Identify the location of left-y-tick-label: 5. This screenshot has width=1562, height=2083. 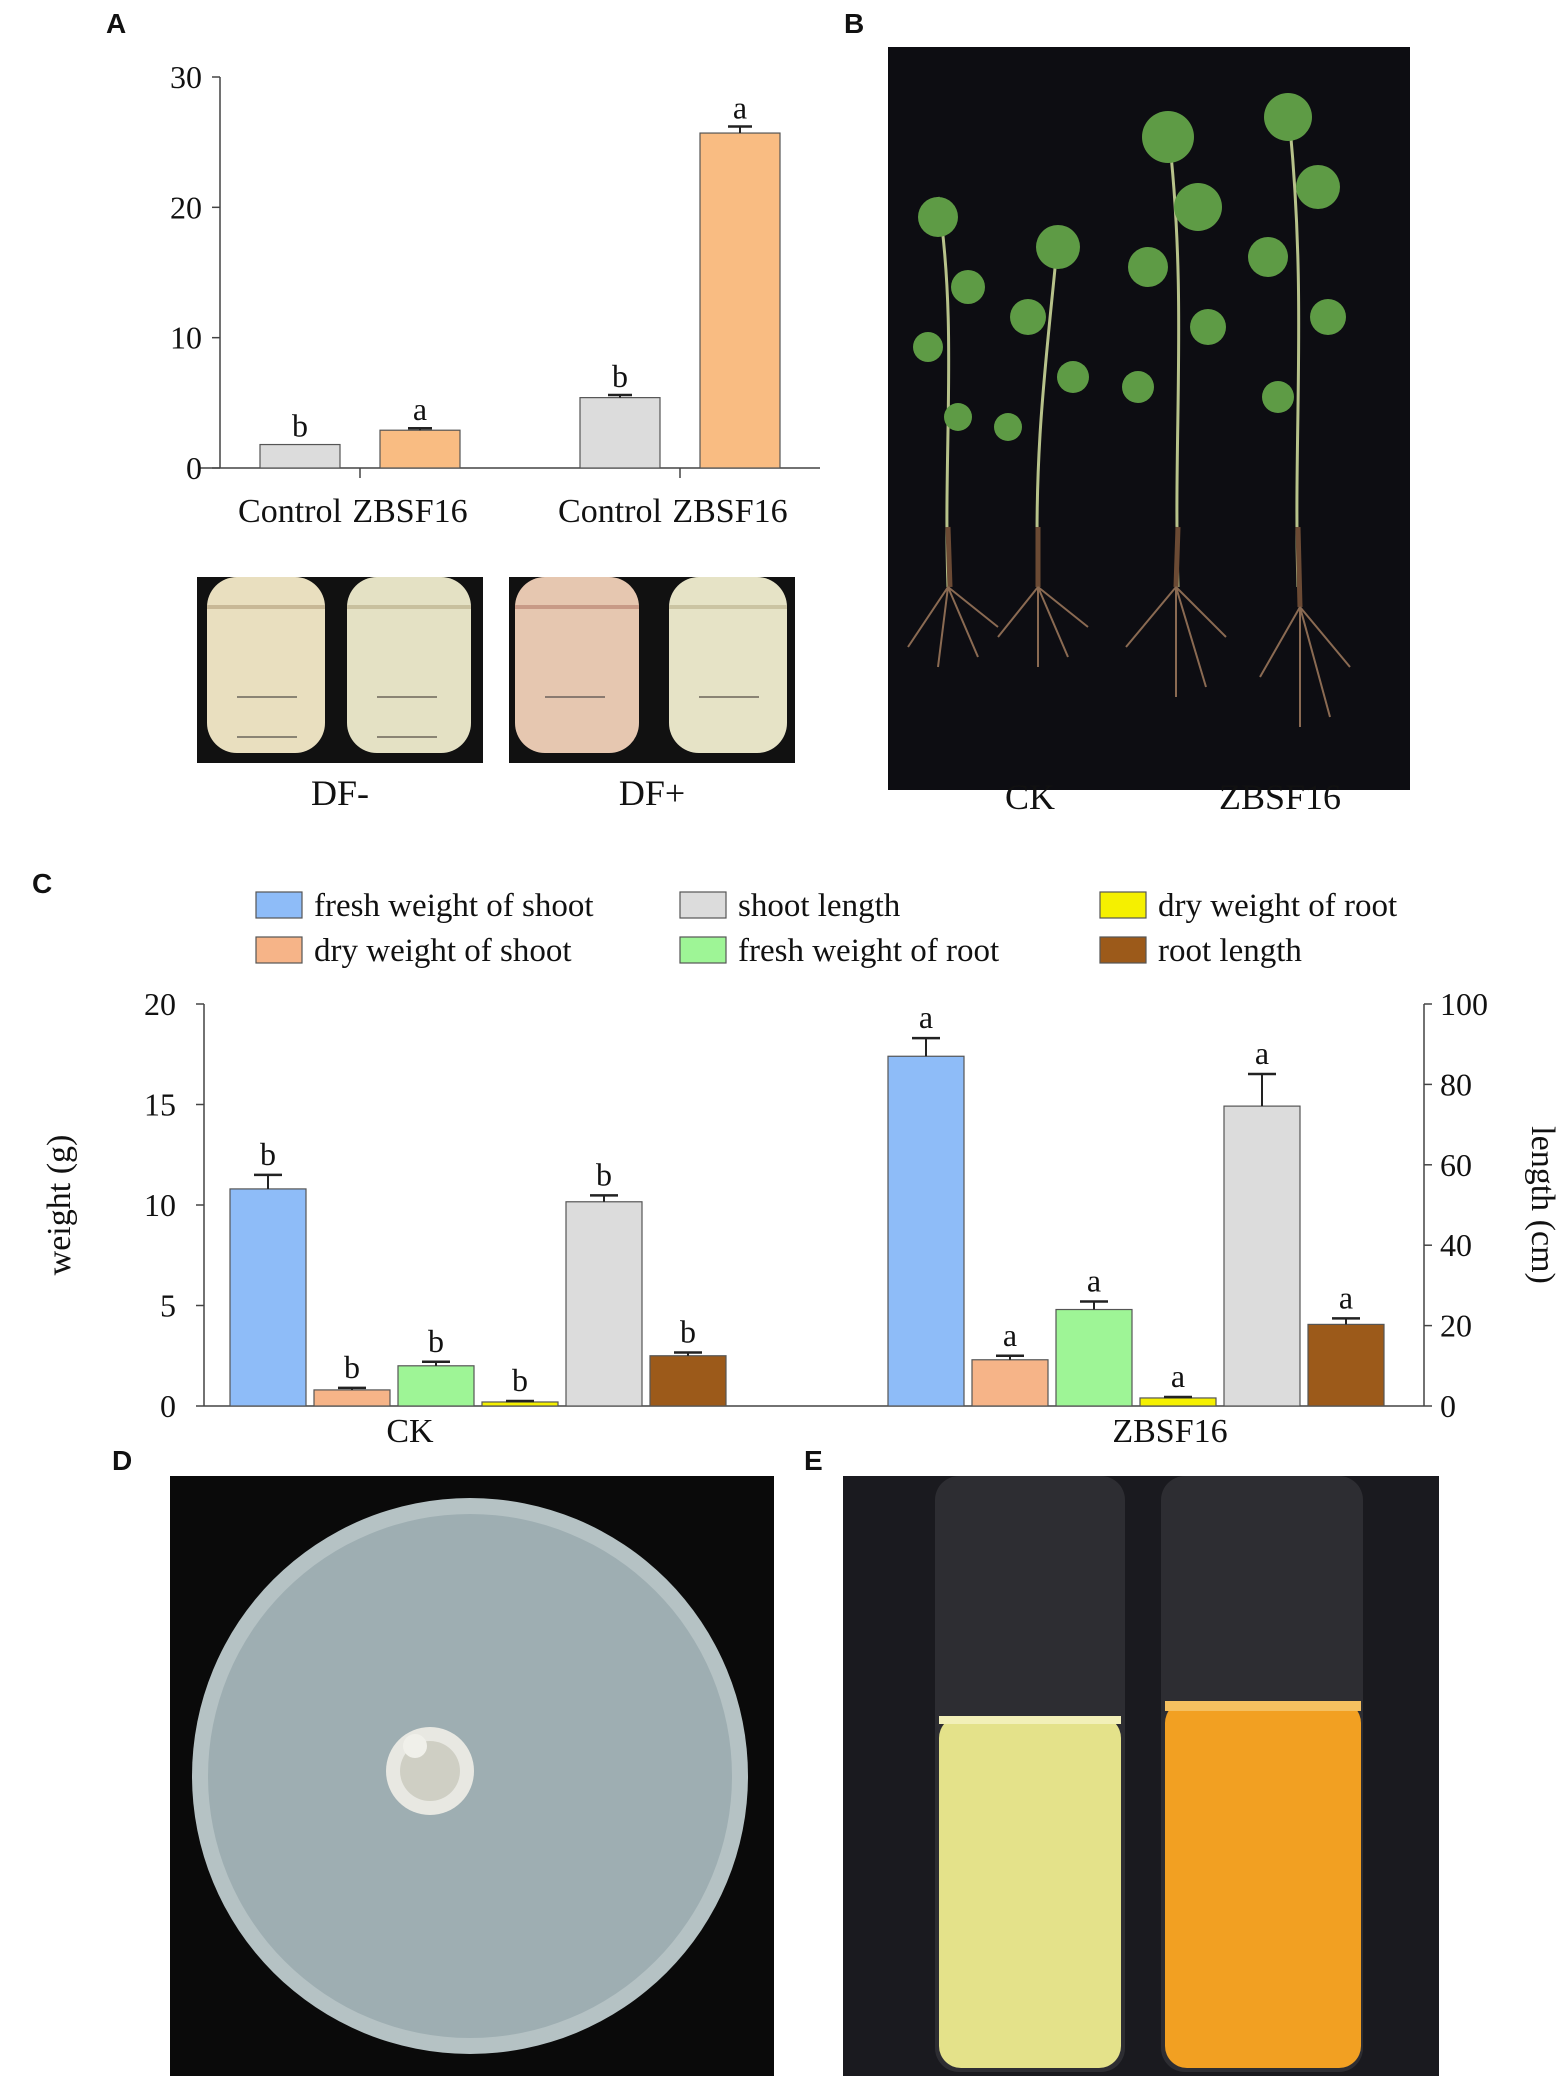
(168, 1306).